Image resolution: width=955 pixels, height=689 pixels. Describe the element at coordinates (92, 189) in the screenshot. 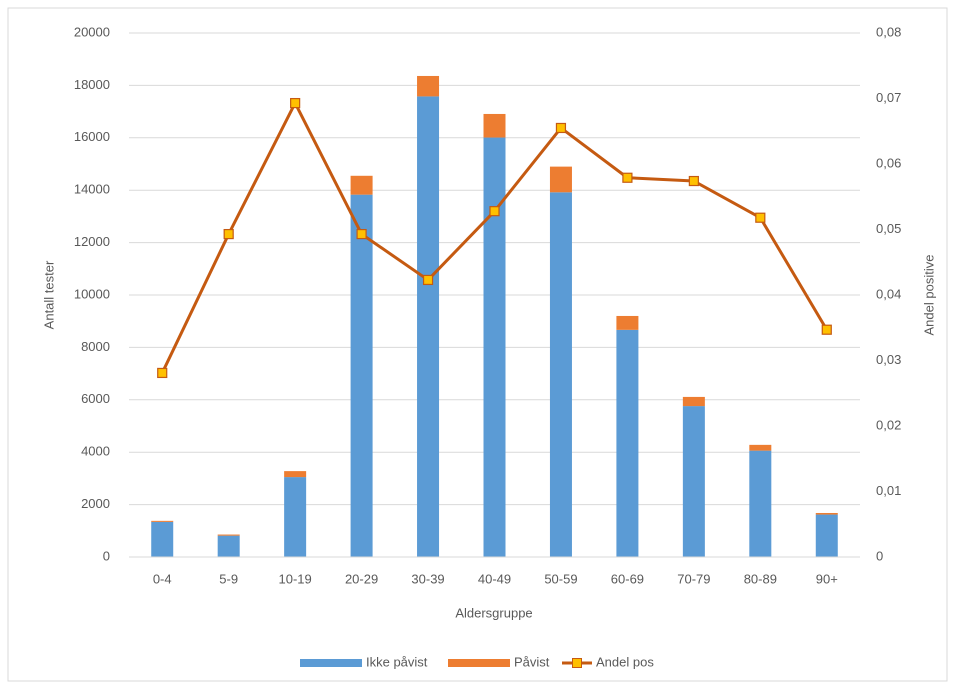

I see `y-tick-label: 14000` at that location.